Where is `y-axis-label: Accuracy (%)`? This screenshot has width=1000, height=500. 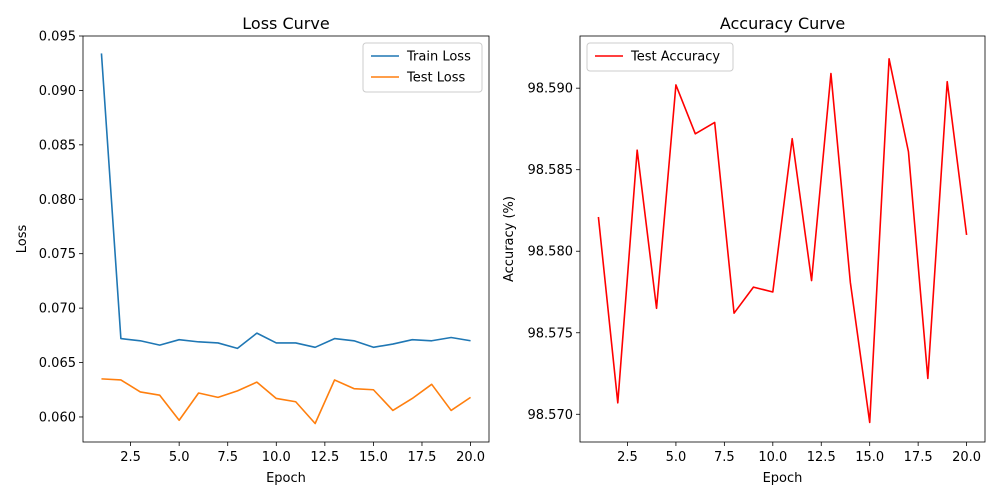 y-axis-label: Accuracy (%) is located at coordinates (509, 239).